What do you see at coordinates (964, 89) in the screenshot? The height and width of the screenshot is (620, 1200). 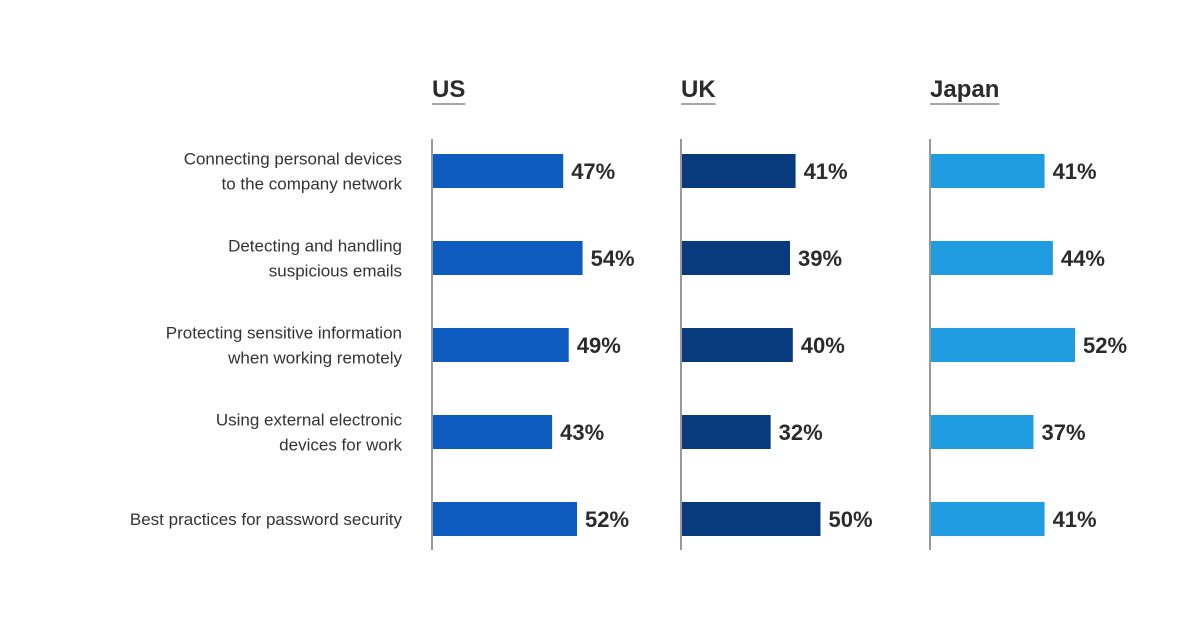 I see `panel-title: Japan` at bounding box center [964, 89].